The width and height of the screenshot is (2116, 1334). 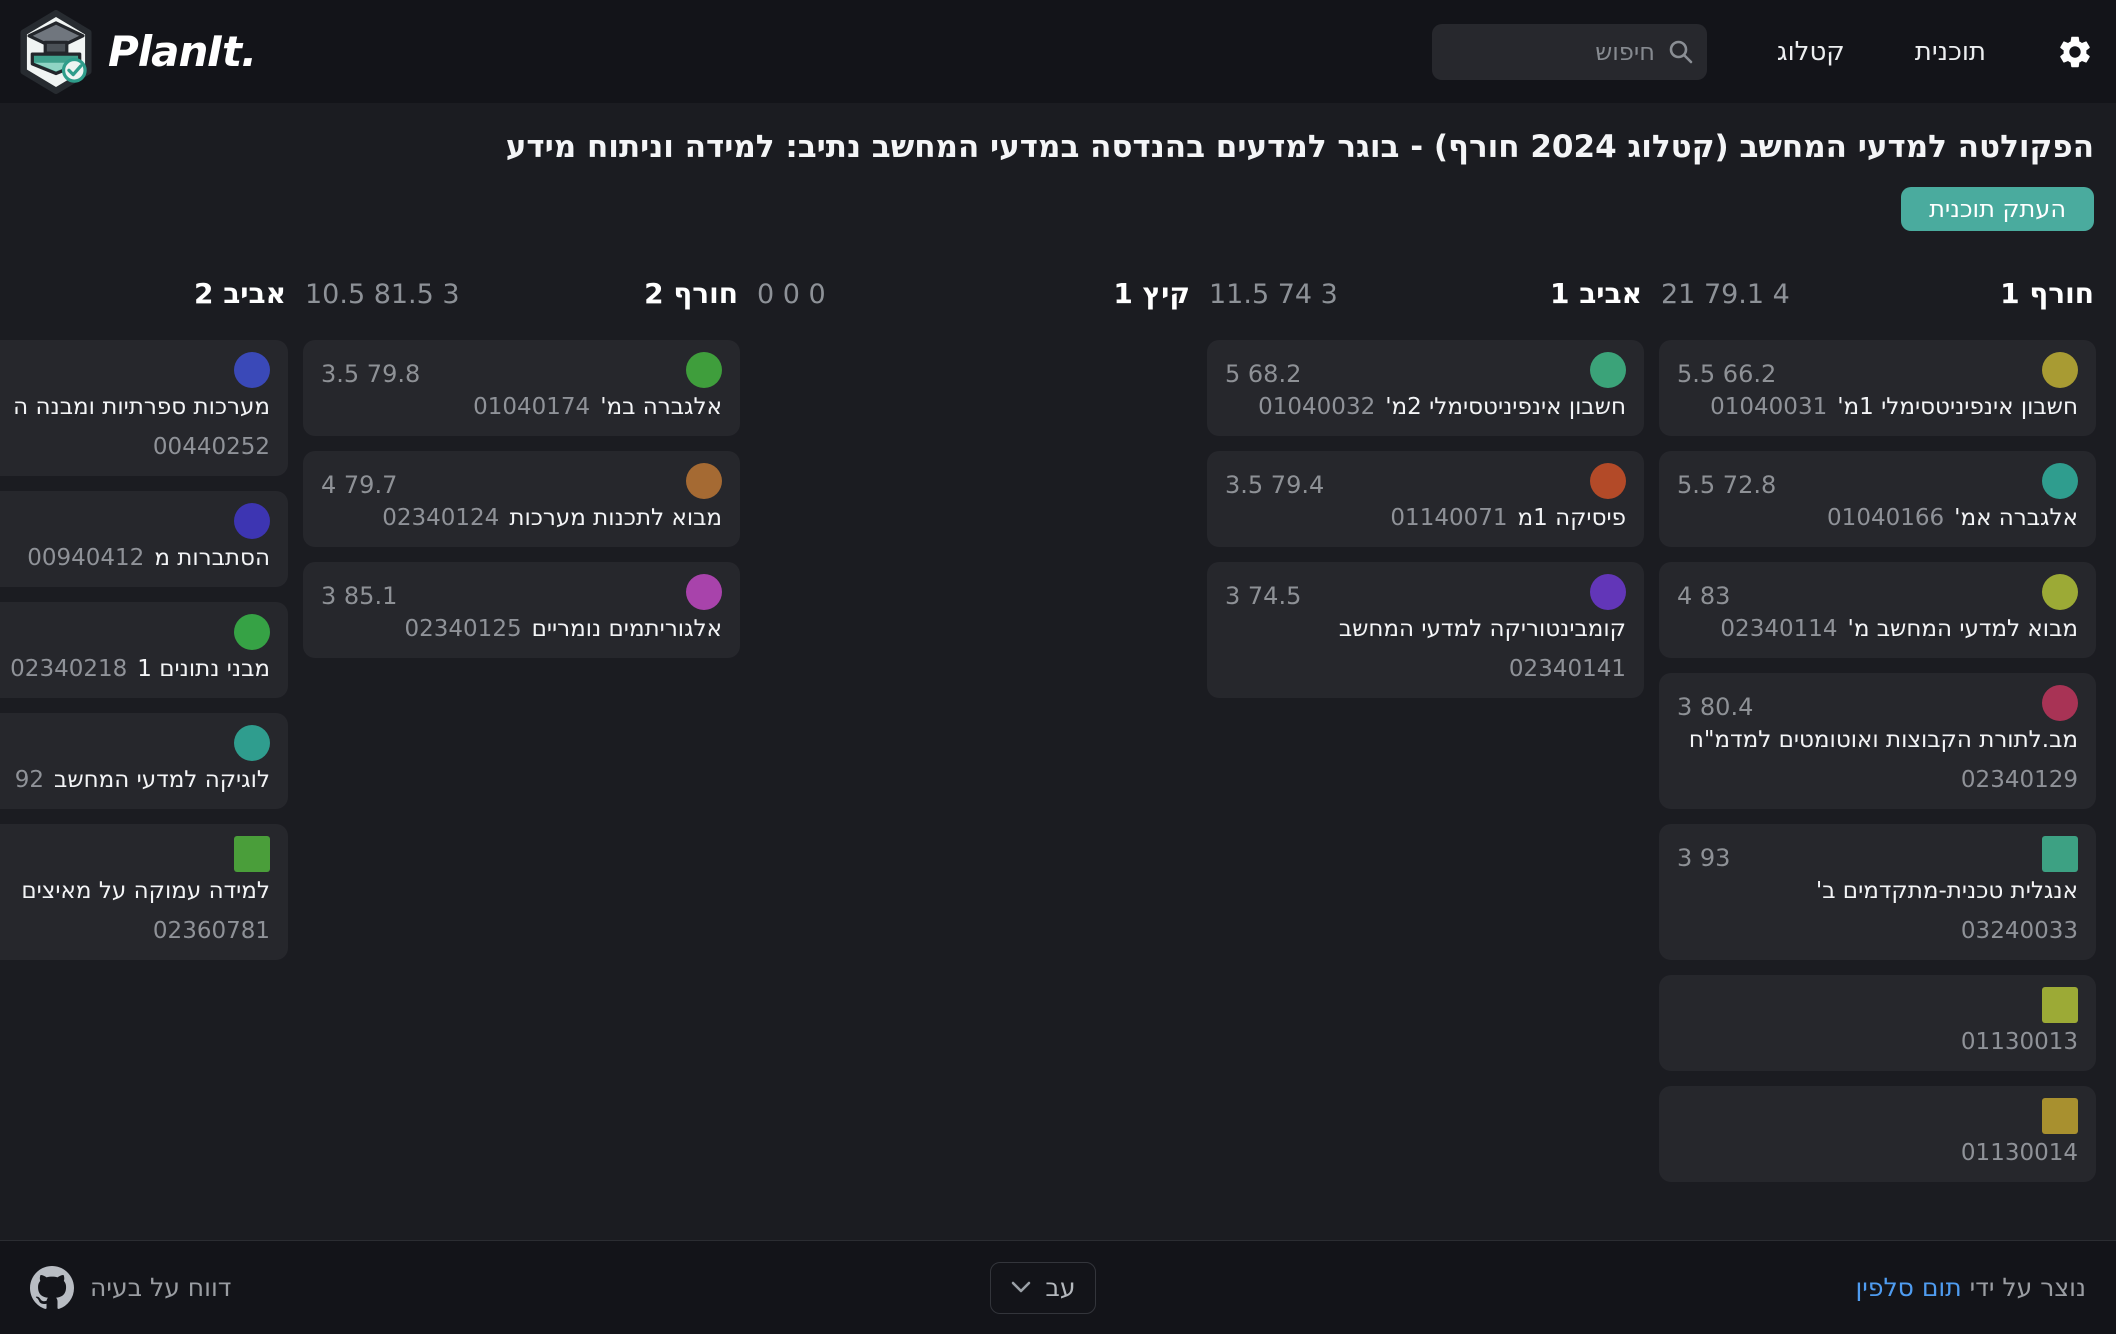 What do you see at coordinates (135, 669) in the screenshot?
I see `course-title-line: מבני נתונים 1 02340218` at bounding box center [135, 669].